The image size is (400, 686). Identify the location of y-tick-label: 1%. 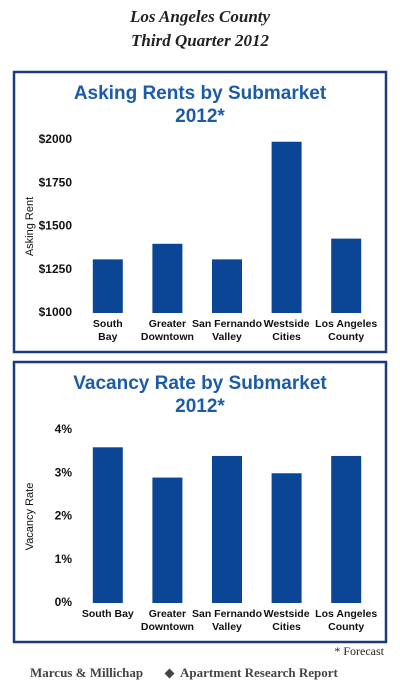
(64, 559).